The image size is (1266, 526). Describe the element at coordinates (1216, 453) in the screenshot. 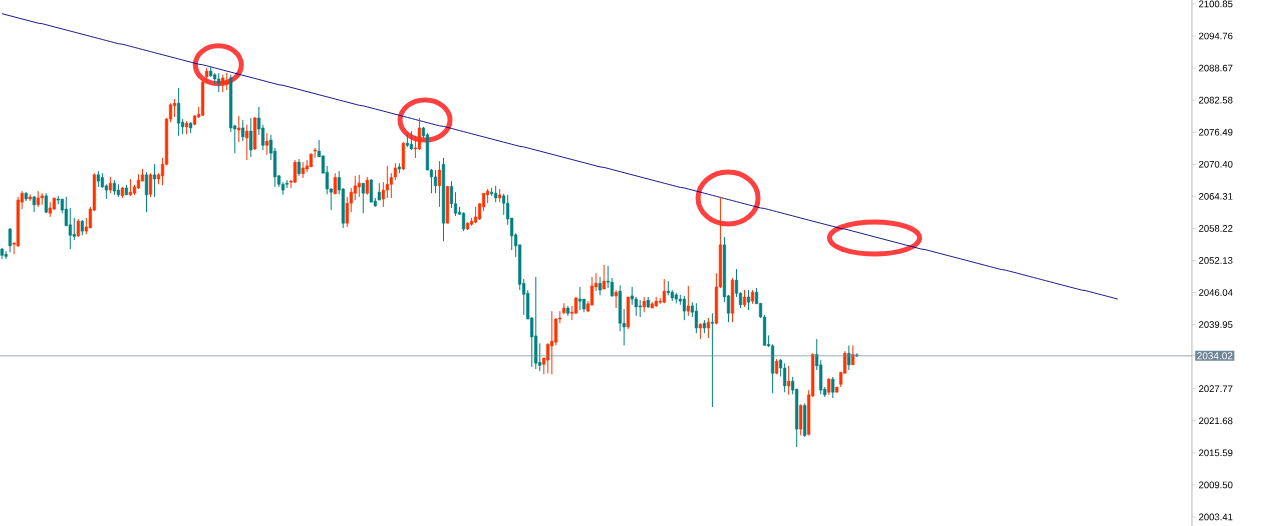

I see `y-tick-label: 2015.59` at that location.